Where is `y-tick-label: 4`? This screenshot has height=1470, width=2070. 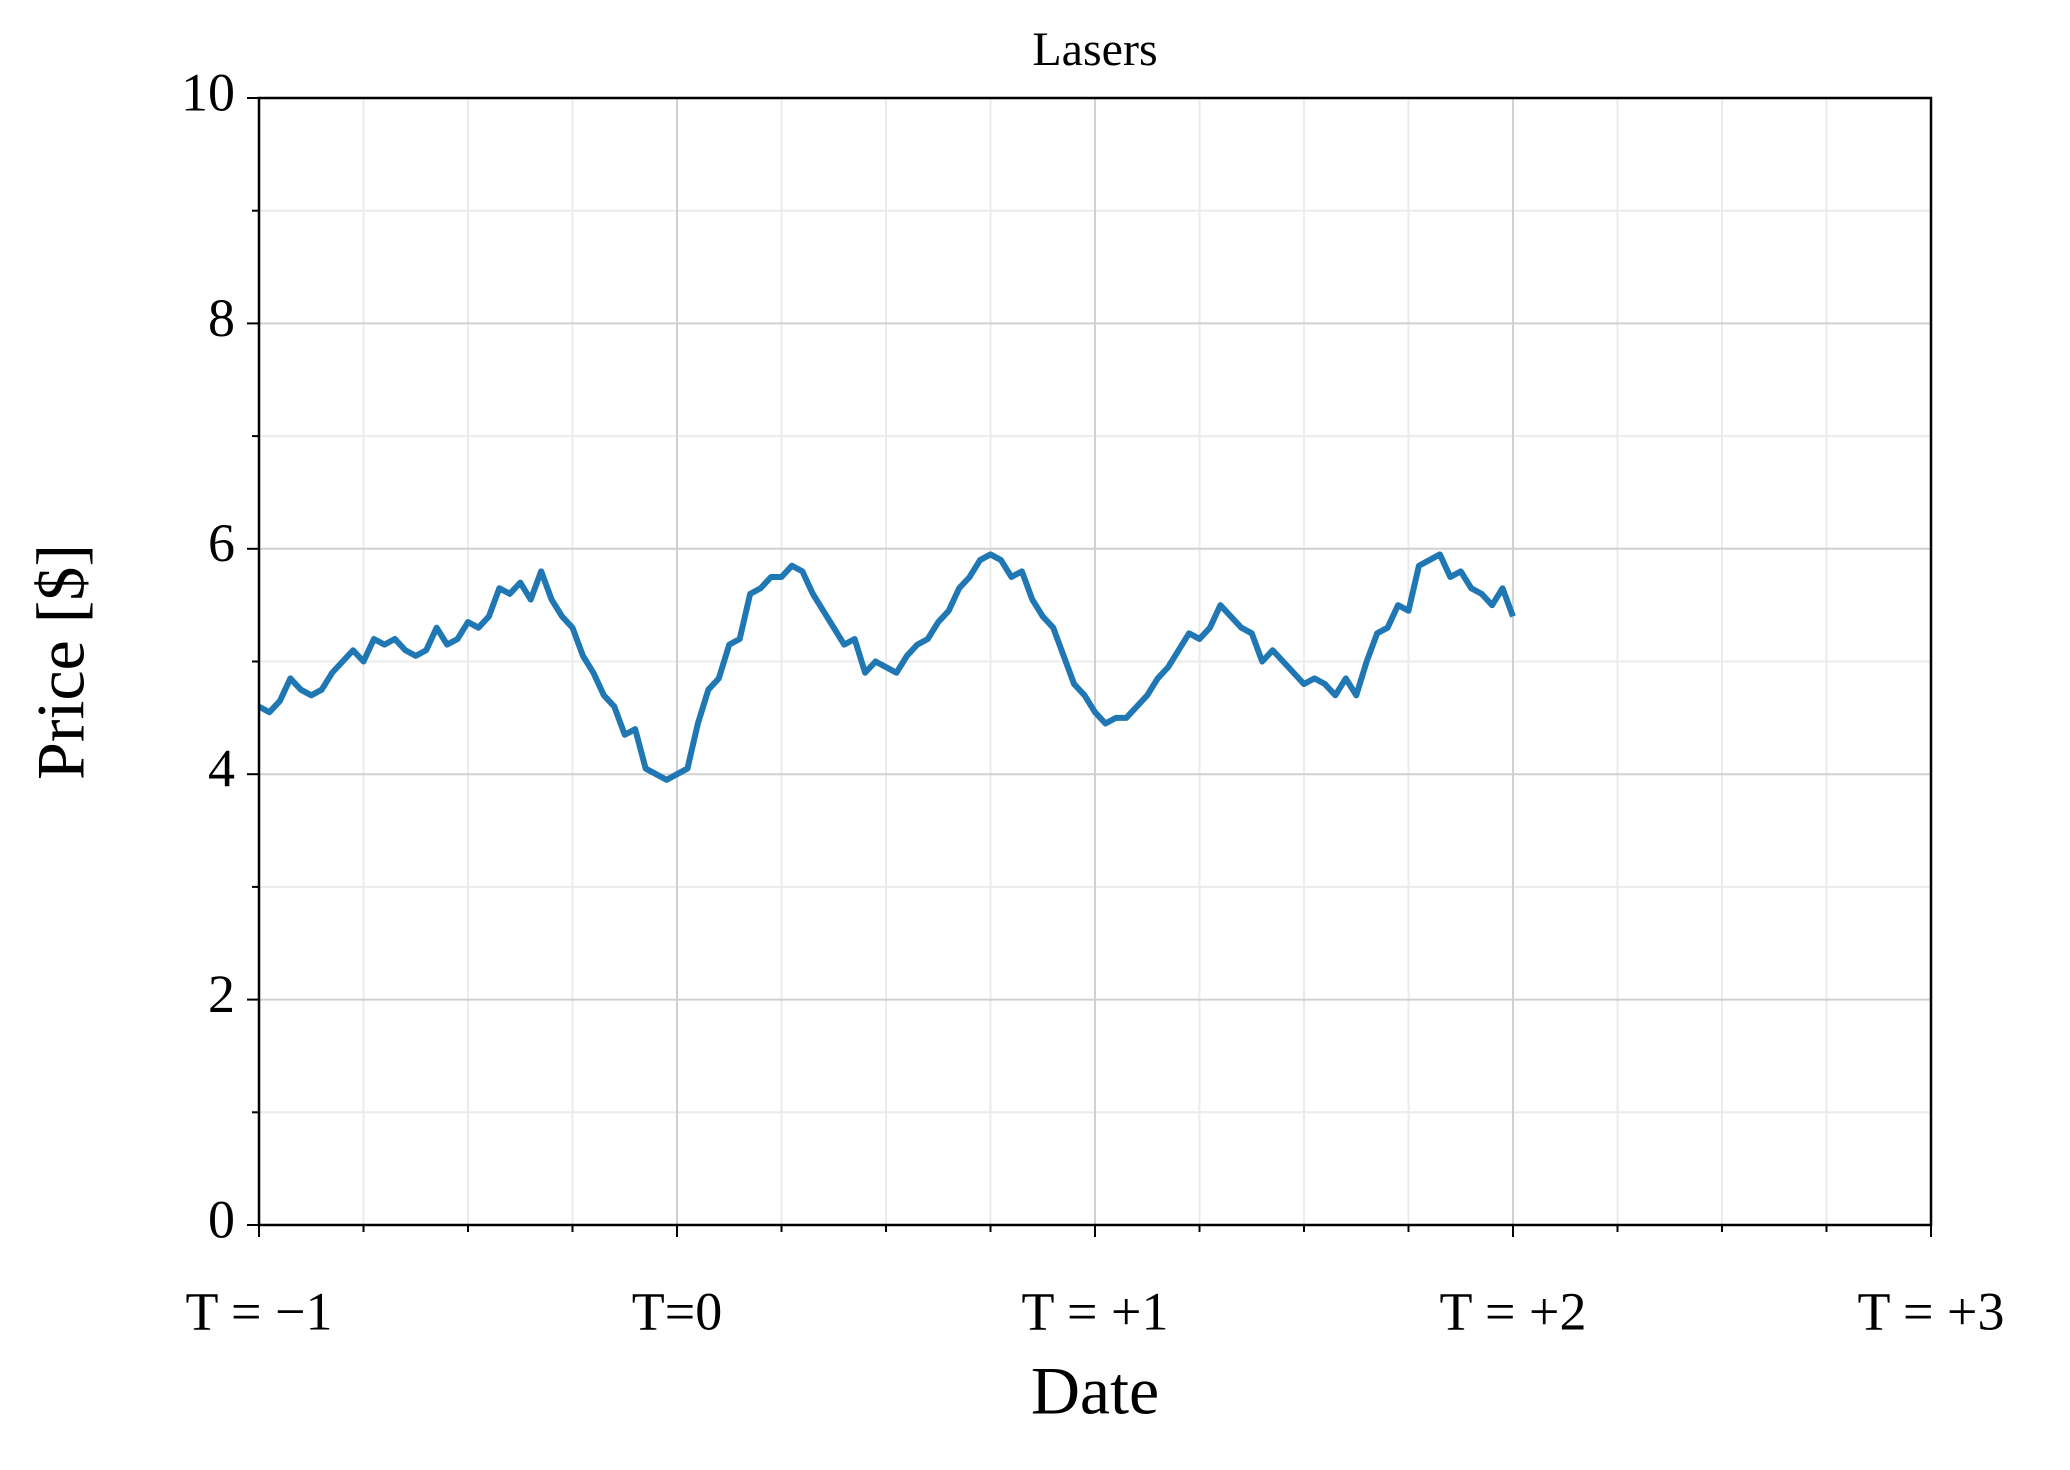
y-tick-label: 4 is located at coordinates (221, 769).